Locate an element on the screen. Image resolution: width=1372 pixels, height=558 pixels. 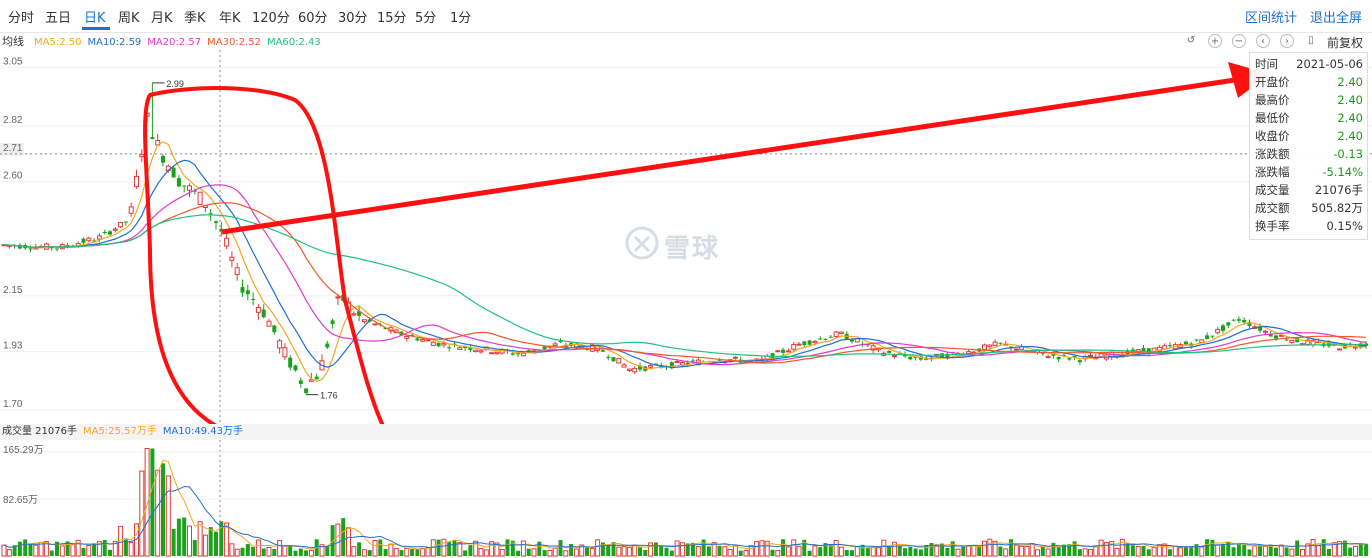
tooltip-row: 成交量 21076手 is located at coordinates (1309, 190).